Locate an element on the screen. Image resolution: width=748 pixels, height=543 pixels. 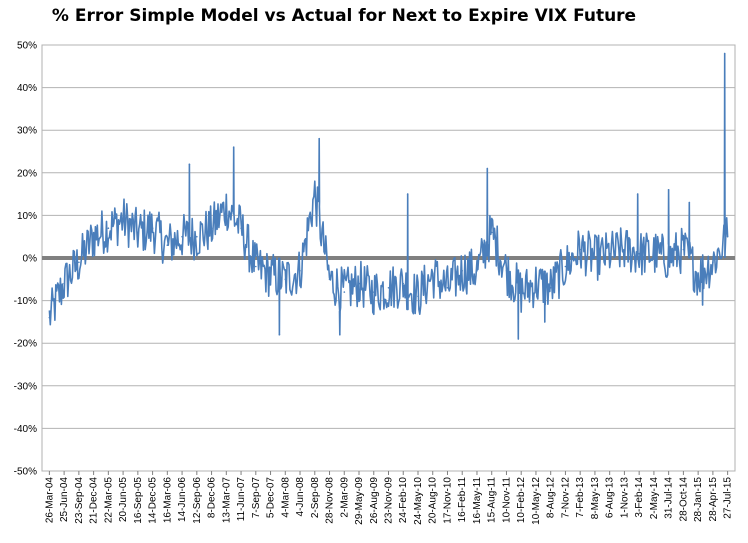
x-tick-label: 4-Mar-08 is located at coordinates (285, 497).